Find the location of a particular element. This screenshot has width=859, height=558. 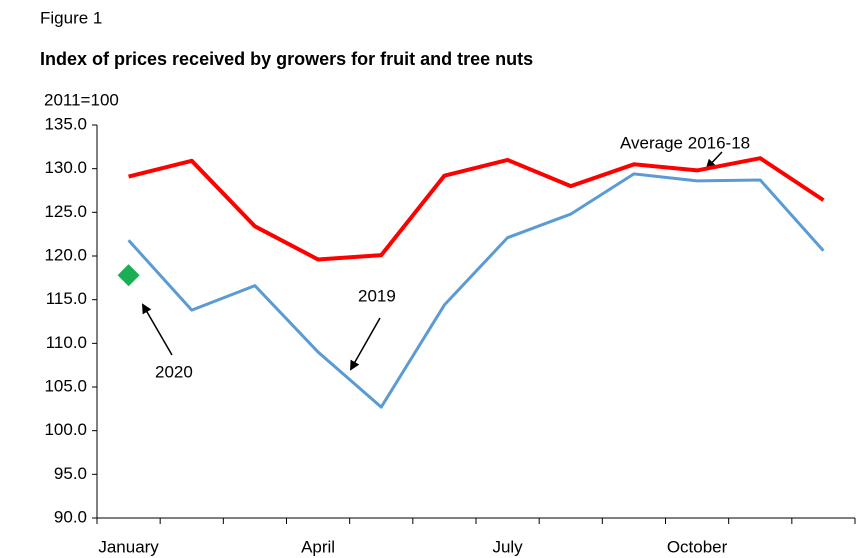

annotation: 2020 is located at coordinates (174, 371).